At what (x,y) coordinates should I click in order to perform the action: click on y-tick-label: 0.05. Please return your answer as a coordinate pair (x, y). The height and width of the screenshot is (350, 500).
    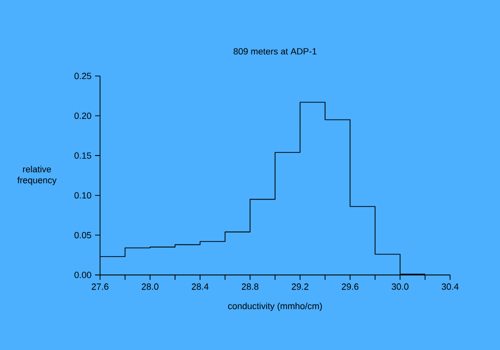
    Looking at the image, I should click on (83, 235).